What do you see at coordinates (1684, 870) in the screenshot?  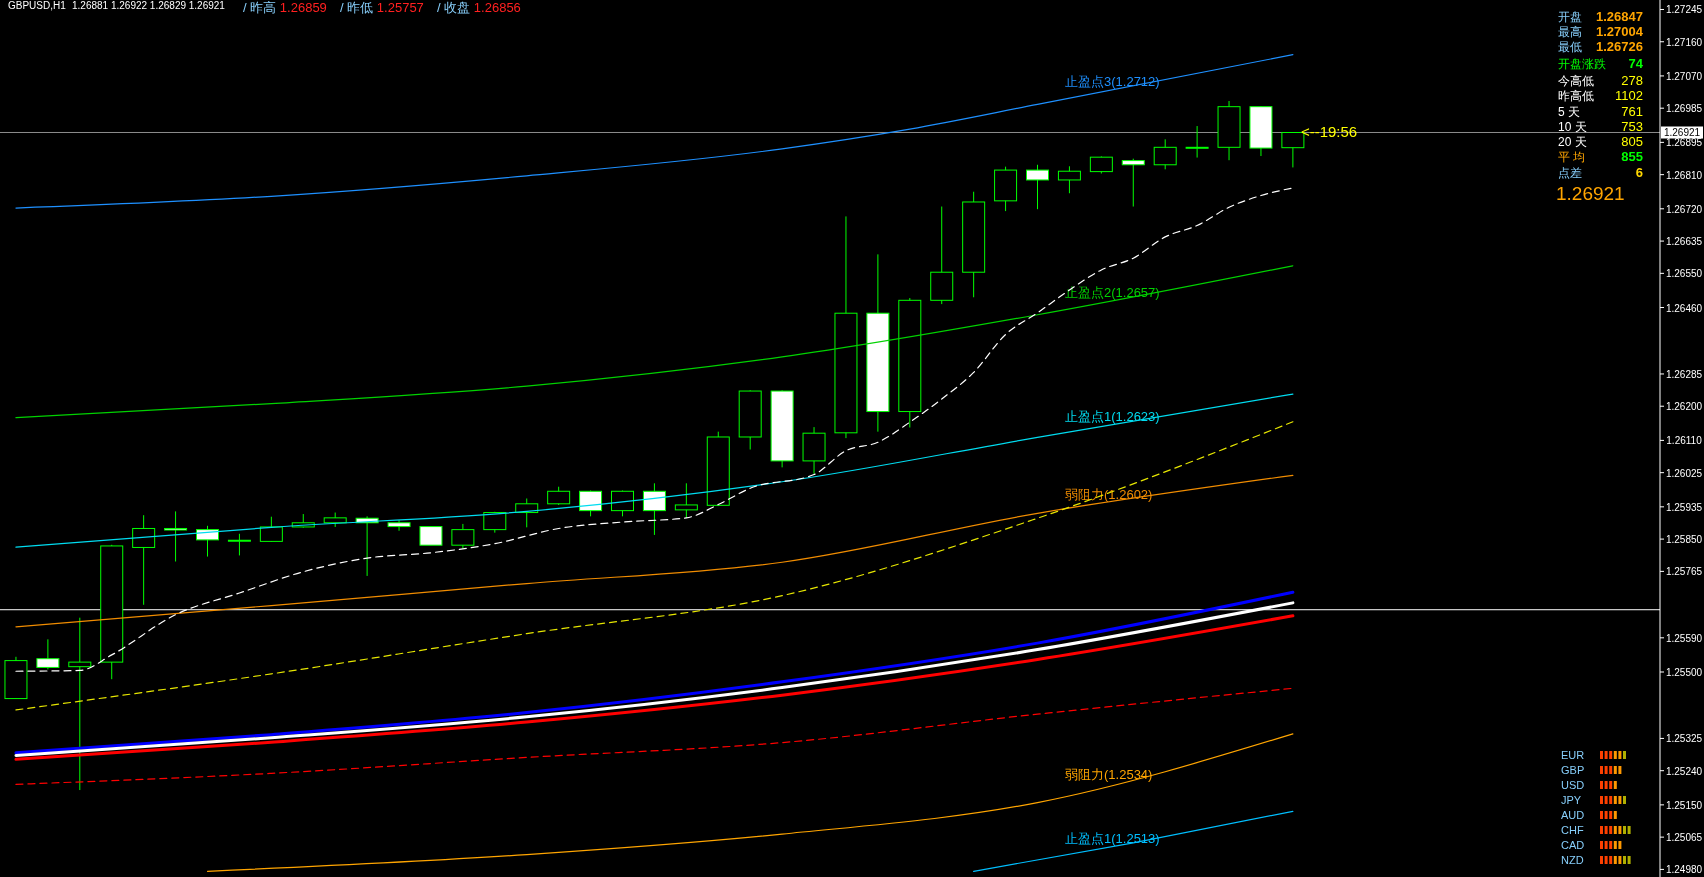 I see `y-tick-label: 1.24980` at bounding box center [1684, 870].